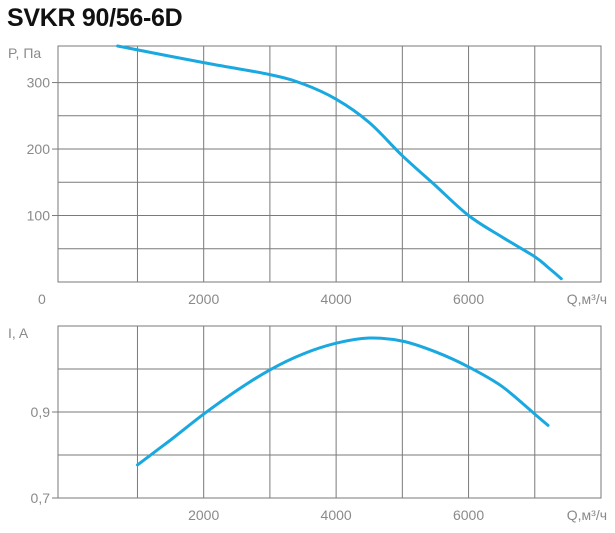  Describe the element at coordinates (18, 333) in the screenshot. I see `y-axis-label: I, A` at that location.